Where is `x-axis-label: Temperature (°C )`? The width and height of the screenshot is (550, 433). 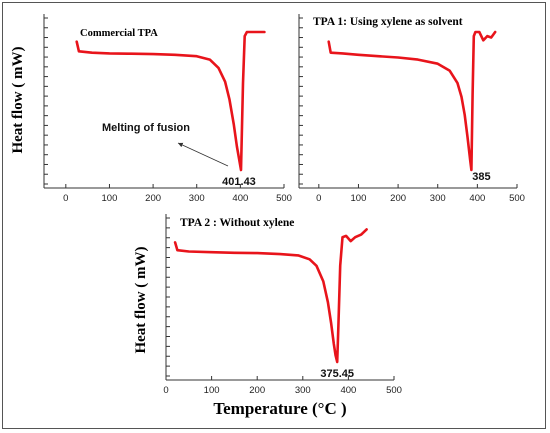 x-axis-label: Temperature (°C ) is located at coordinates (279, 408).